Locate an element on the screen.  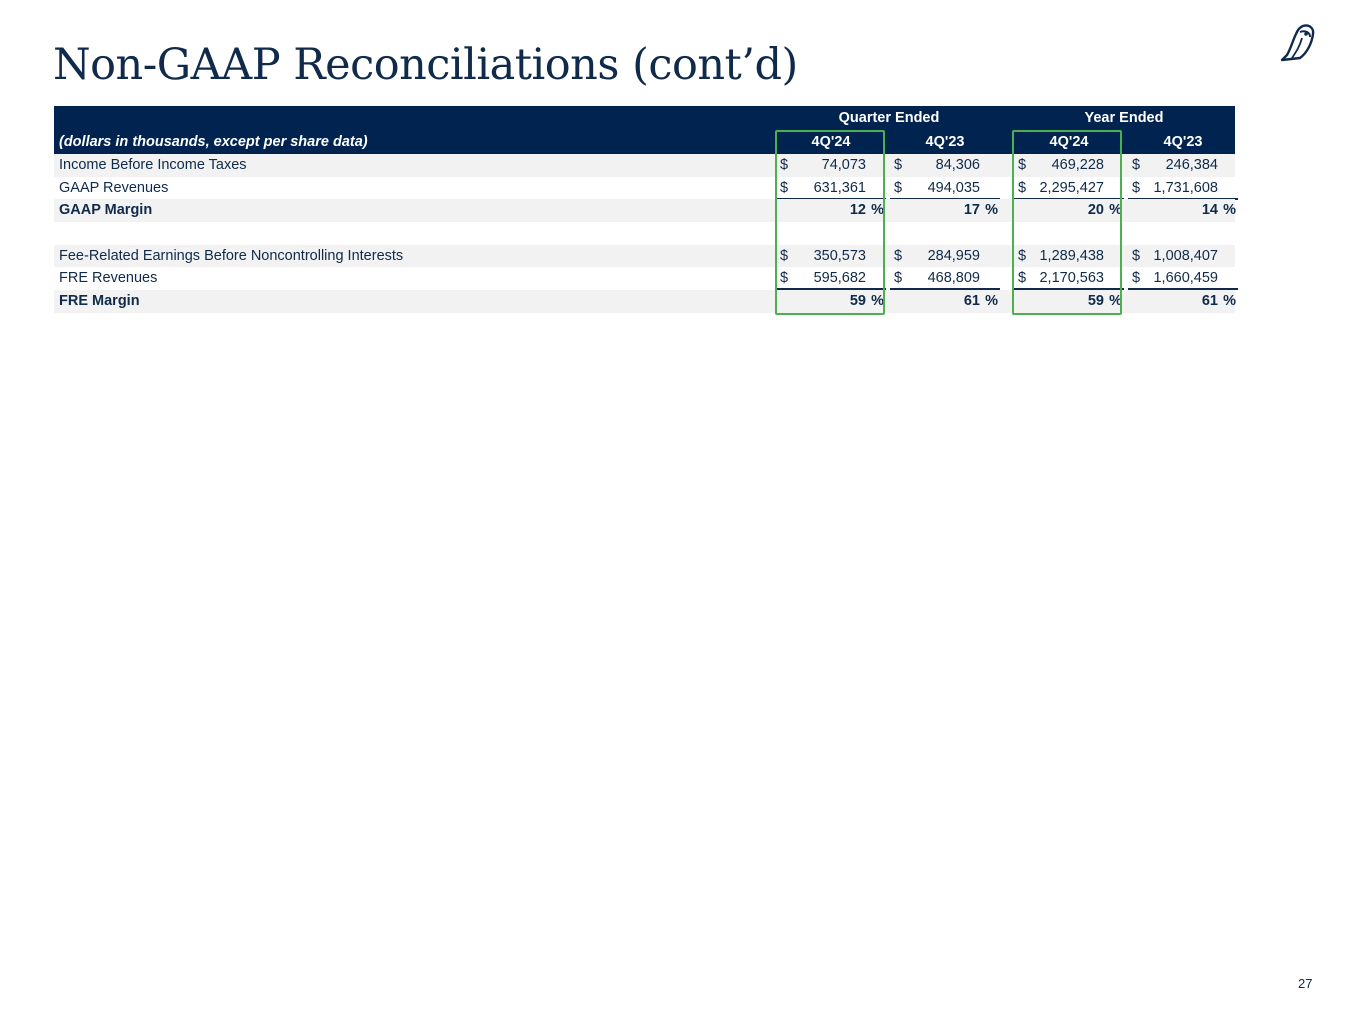
table-cell: $84,306 is located at coordinates (945, 166).